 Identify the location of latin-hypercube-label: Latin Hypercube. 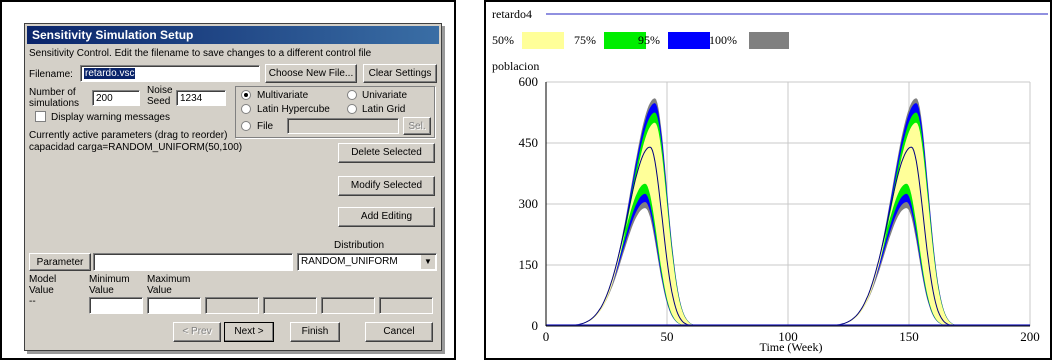
(293, 109).